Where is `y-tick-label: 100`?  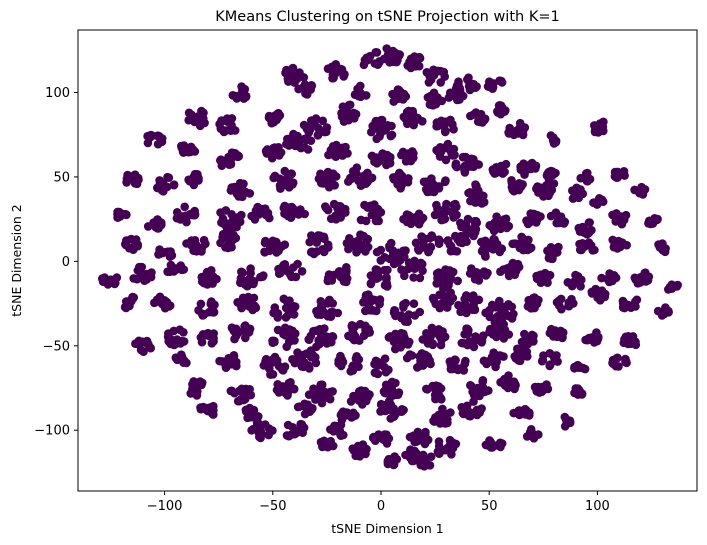 y-tick-label: 100 is located at coordinates (57, 93).